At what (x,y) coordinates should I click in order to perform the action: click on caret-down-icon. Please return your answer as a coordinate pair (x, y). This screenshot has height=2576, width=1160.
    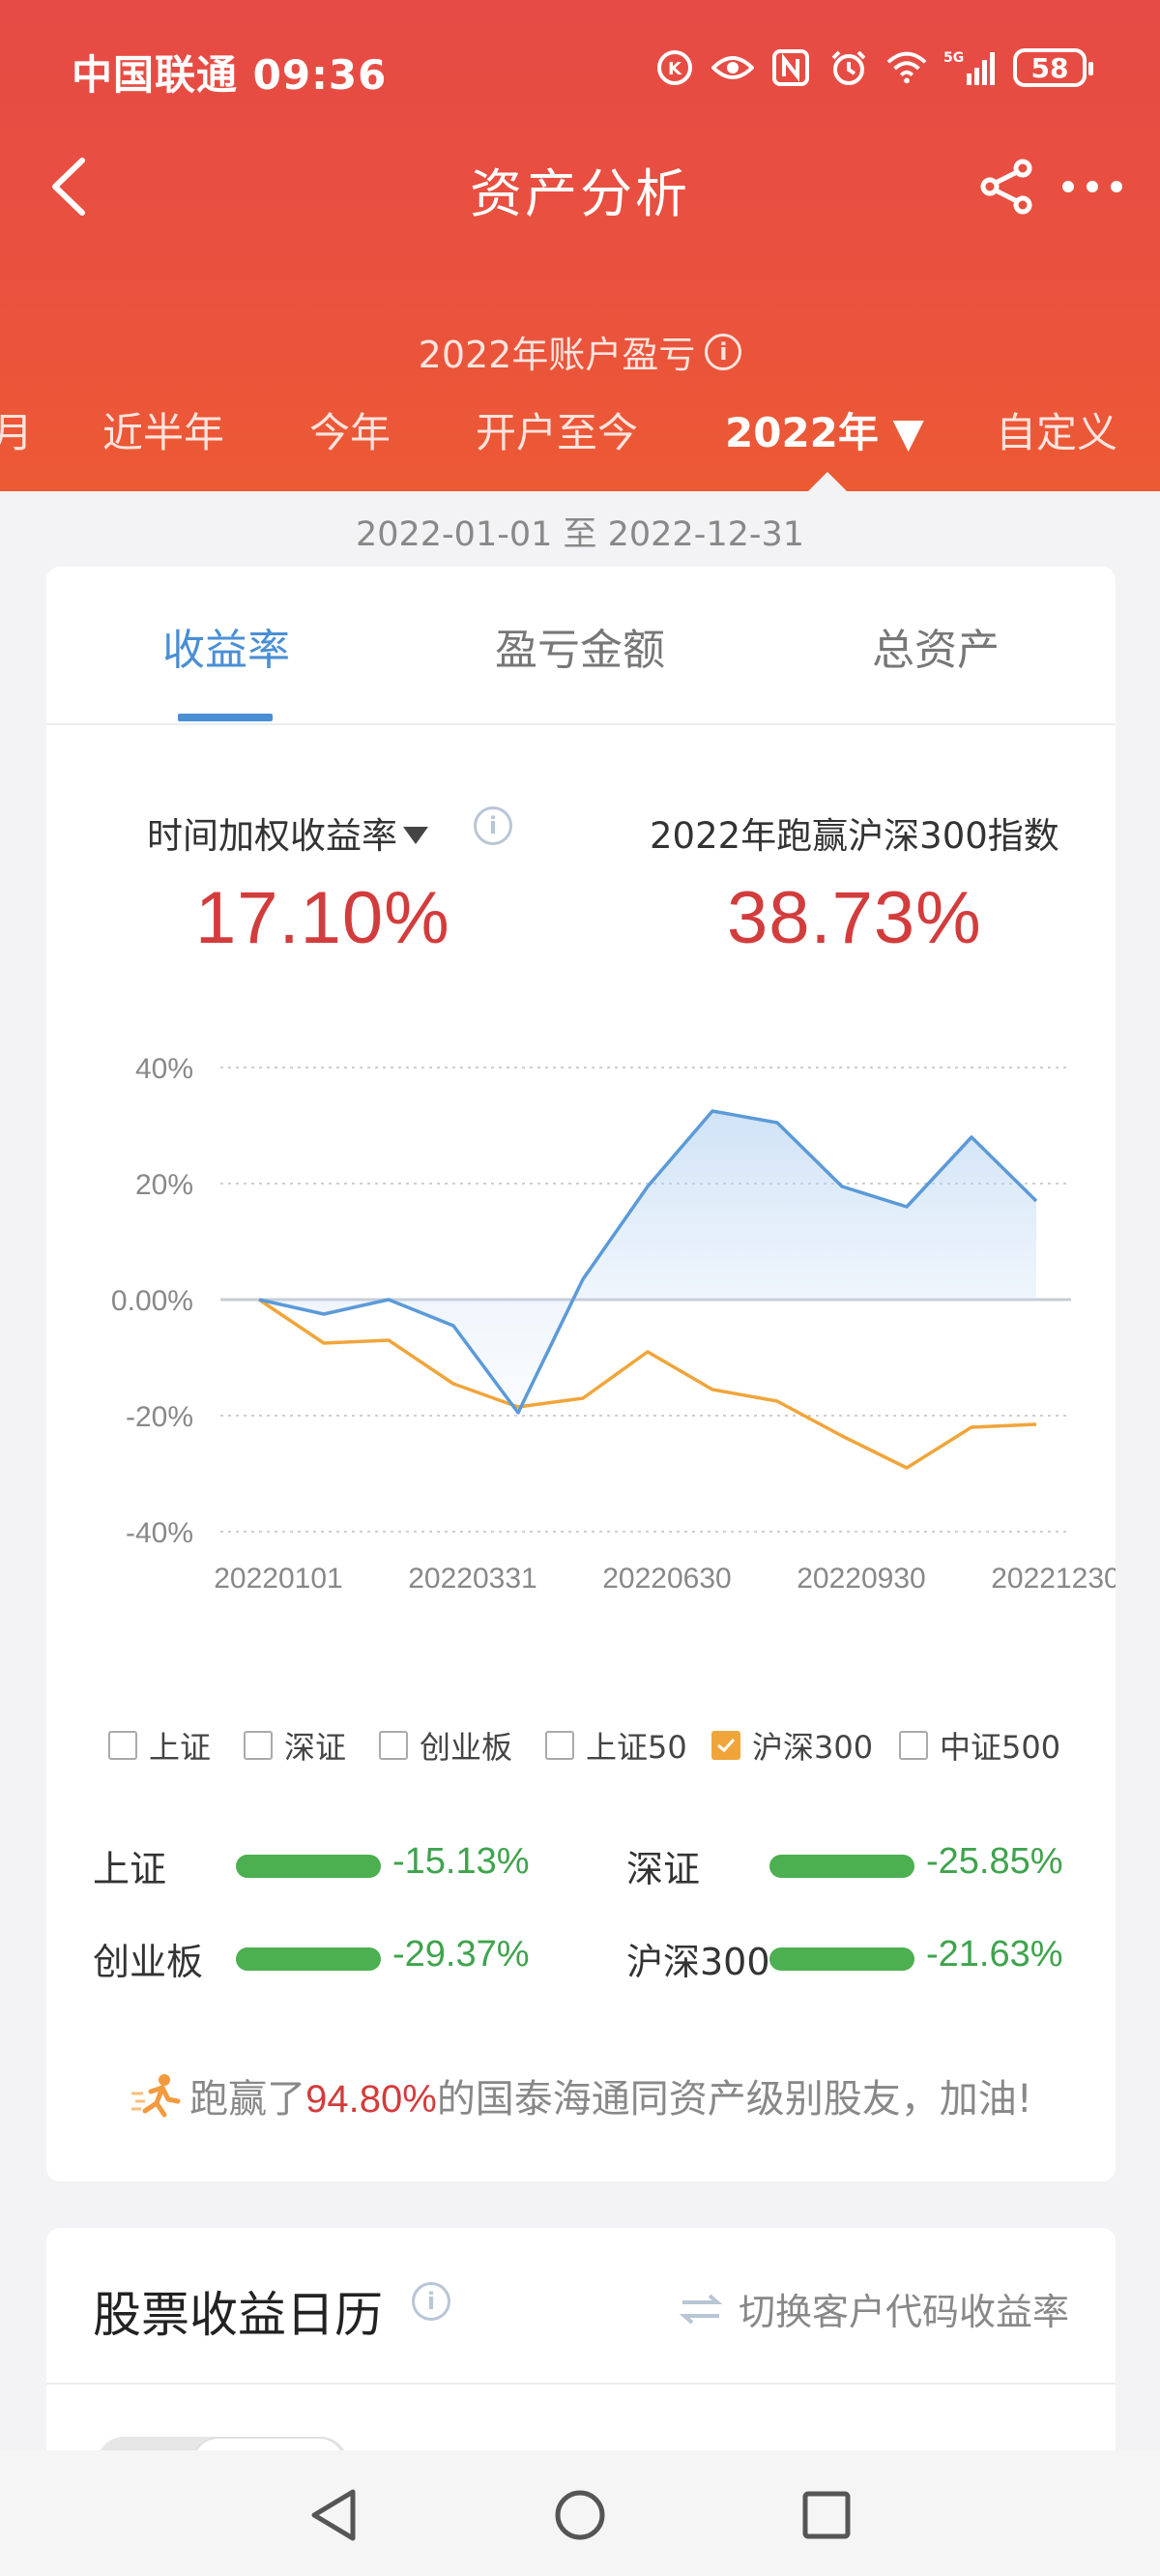
    Looking at the image, I should click on (415, 835).